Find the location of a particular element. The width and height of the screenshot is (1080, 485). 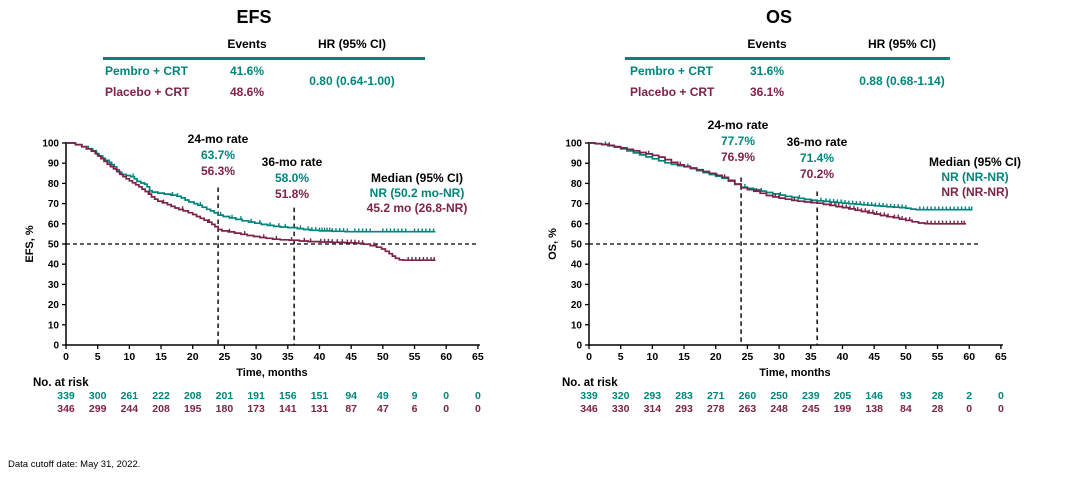

y-tick-label: 90 is located at coordinates (54, 164).